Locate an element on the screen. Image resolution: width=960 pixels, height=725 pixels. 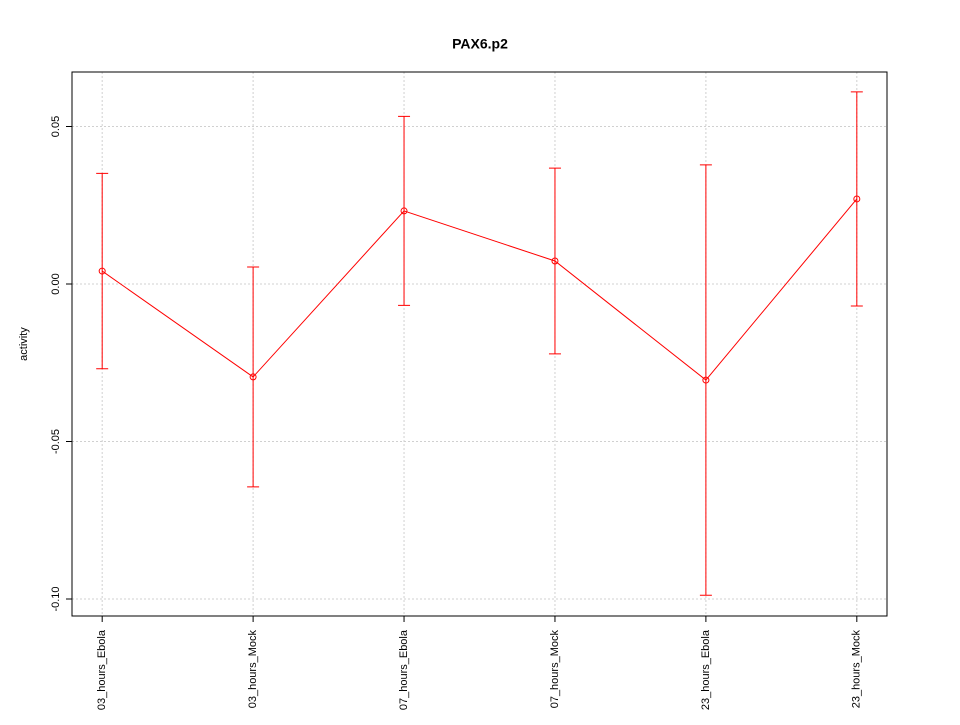
x-tick-label: 07_hours_Mock is located at coordinates (555, 669).